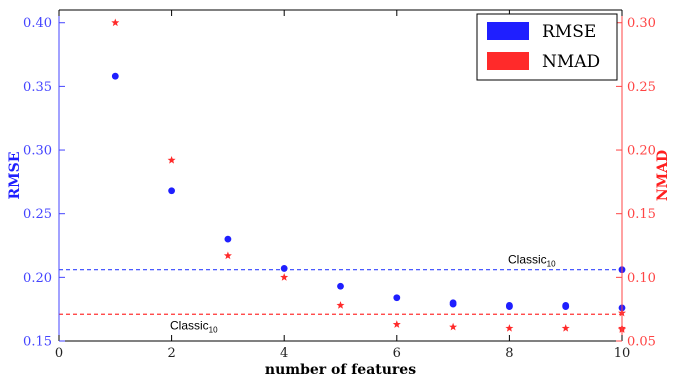 This screenshot has height=378, width=675. What do you see at coordinates (340, 370) in the screenshot?
I see `x-axis-title: number of features` at bounding box center [340, 370].